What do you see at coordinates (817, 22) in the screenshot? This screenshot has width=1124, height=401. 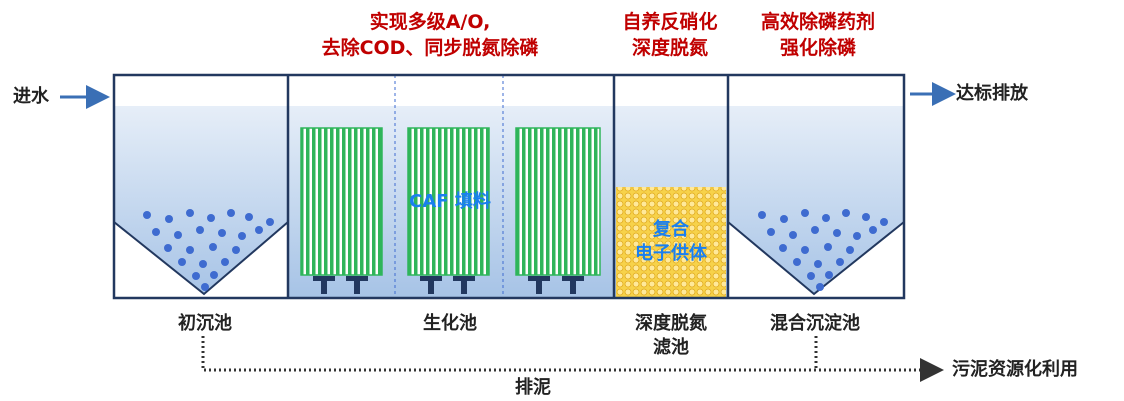 I see `phos-header-line1: 高效除磷药剂` at bounding box center [817, 22].